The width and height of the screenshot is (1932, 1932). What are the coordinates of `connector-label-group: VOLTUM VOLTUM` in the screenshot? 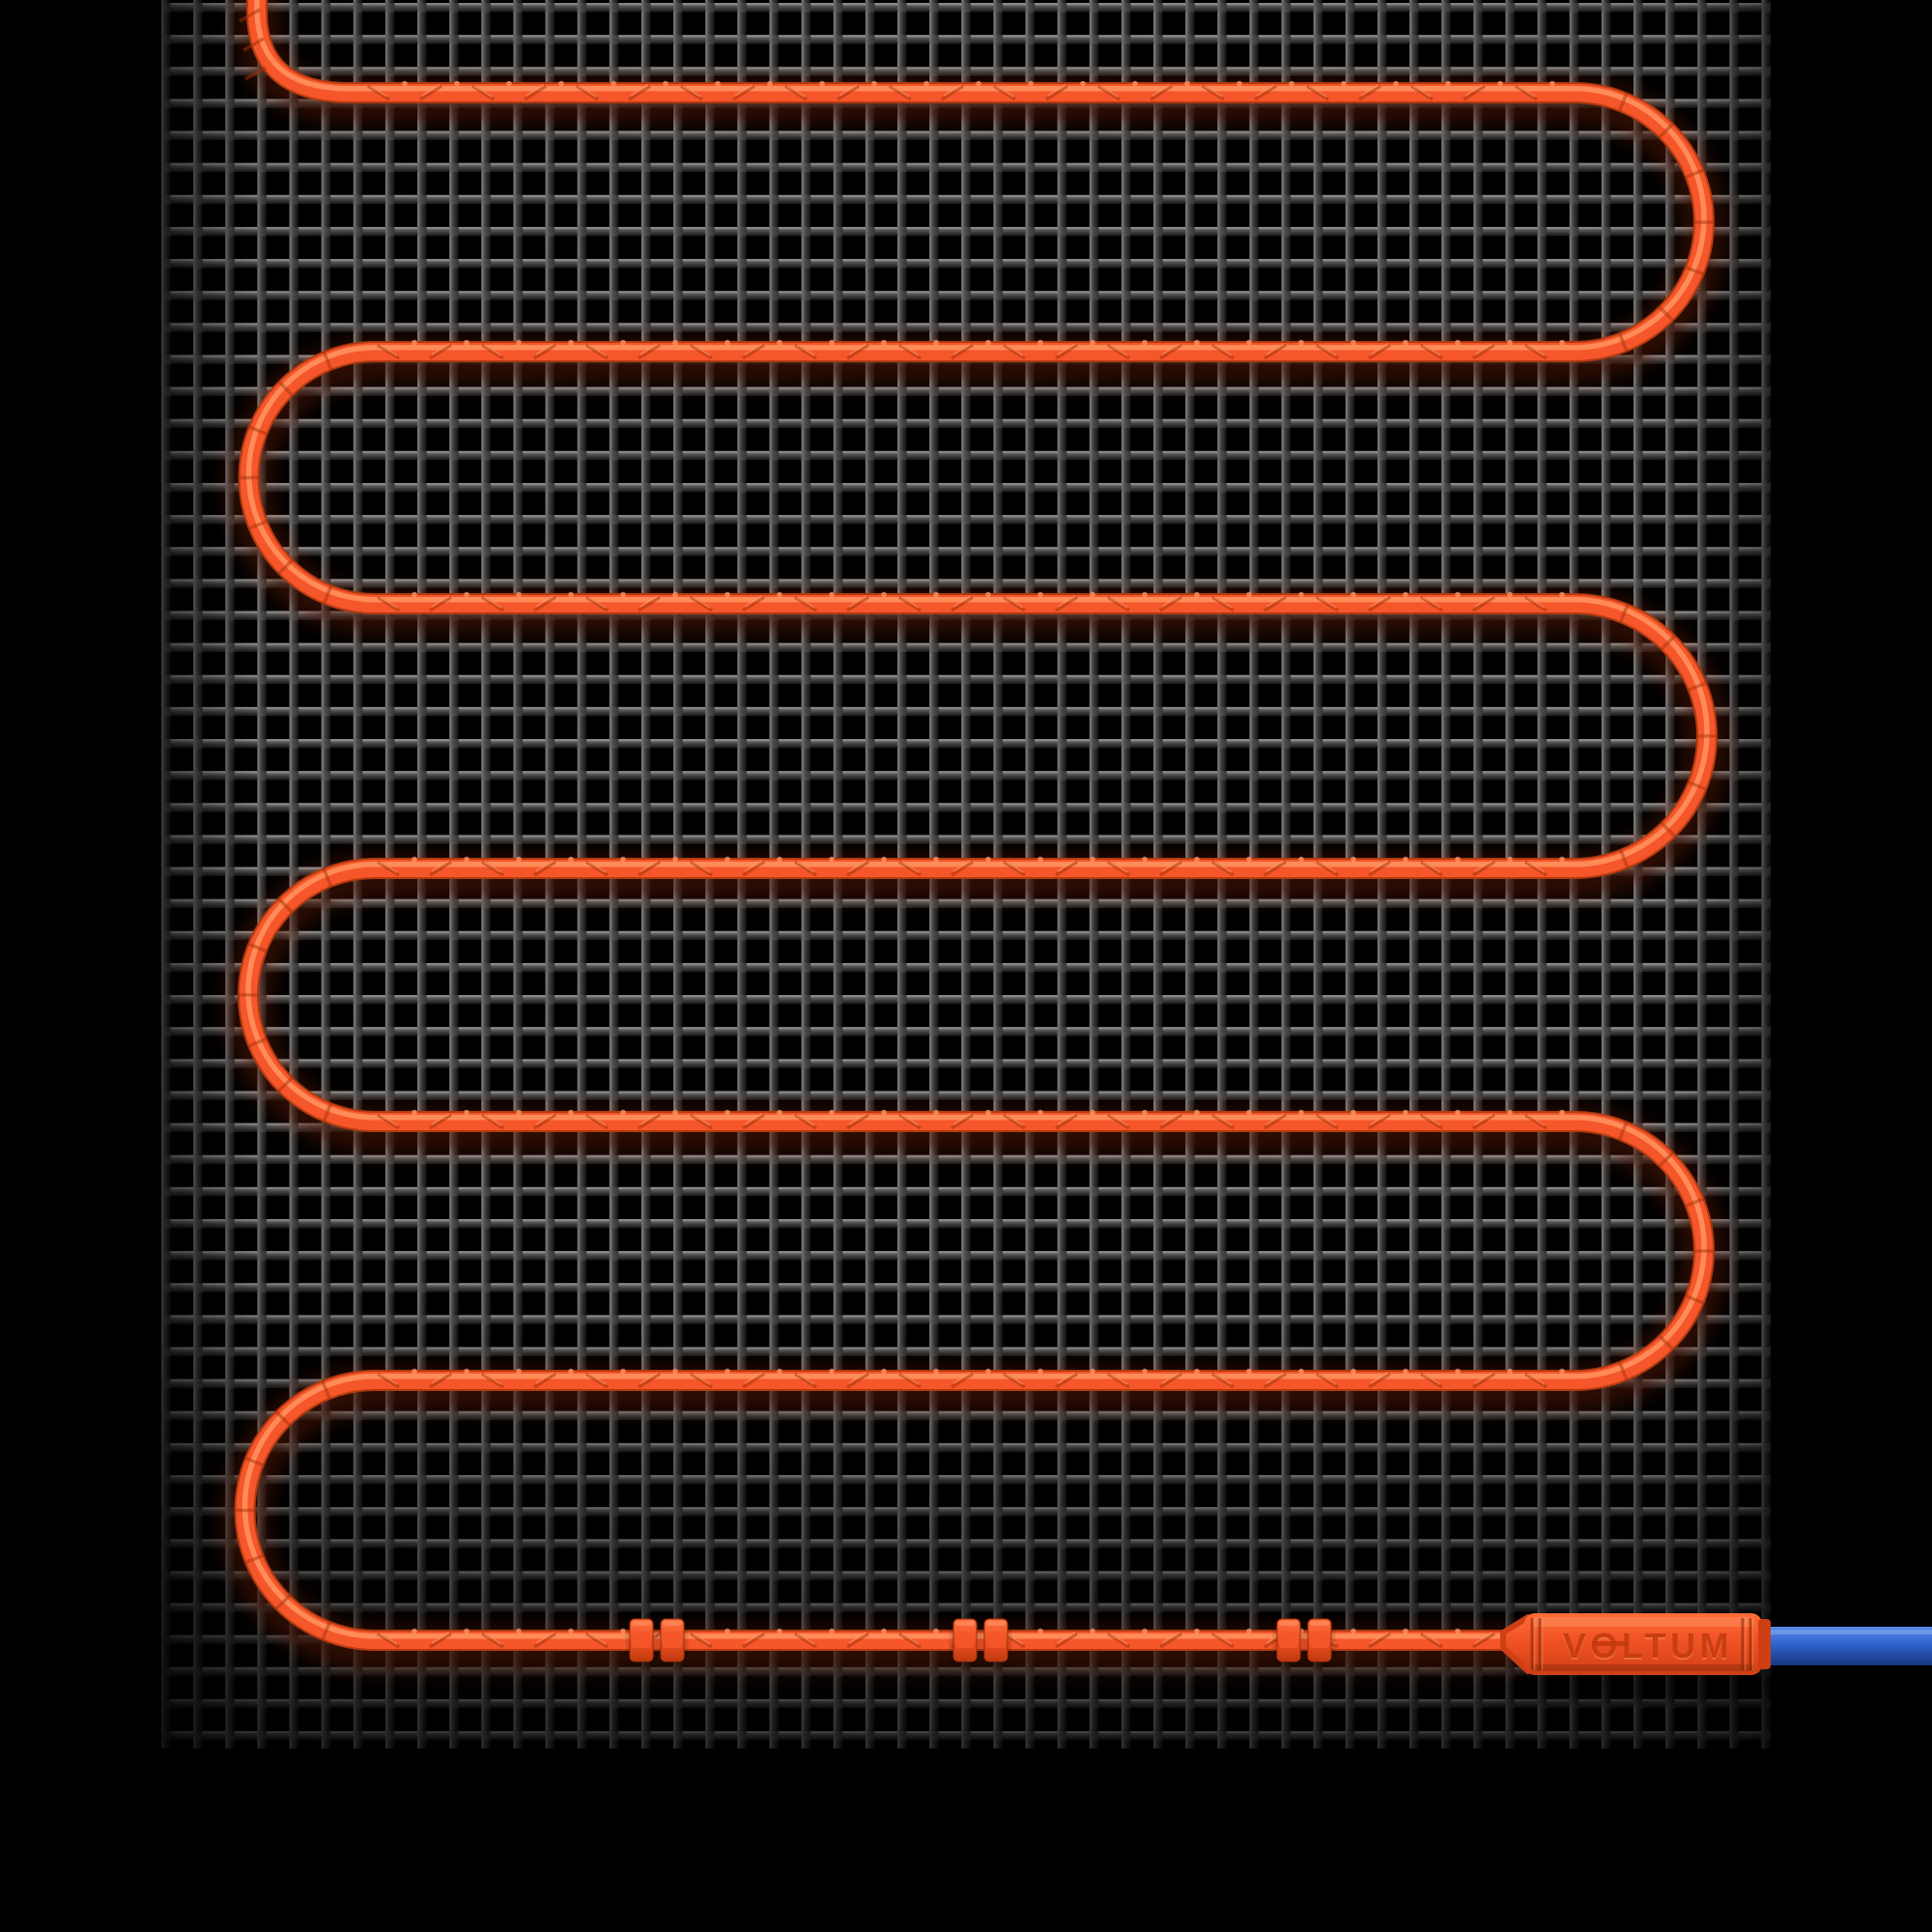 It's located at (1648, 1646).